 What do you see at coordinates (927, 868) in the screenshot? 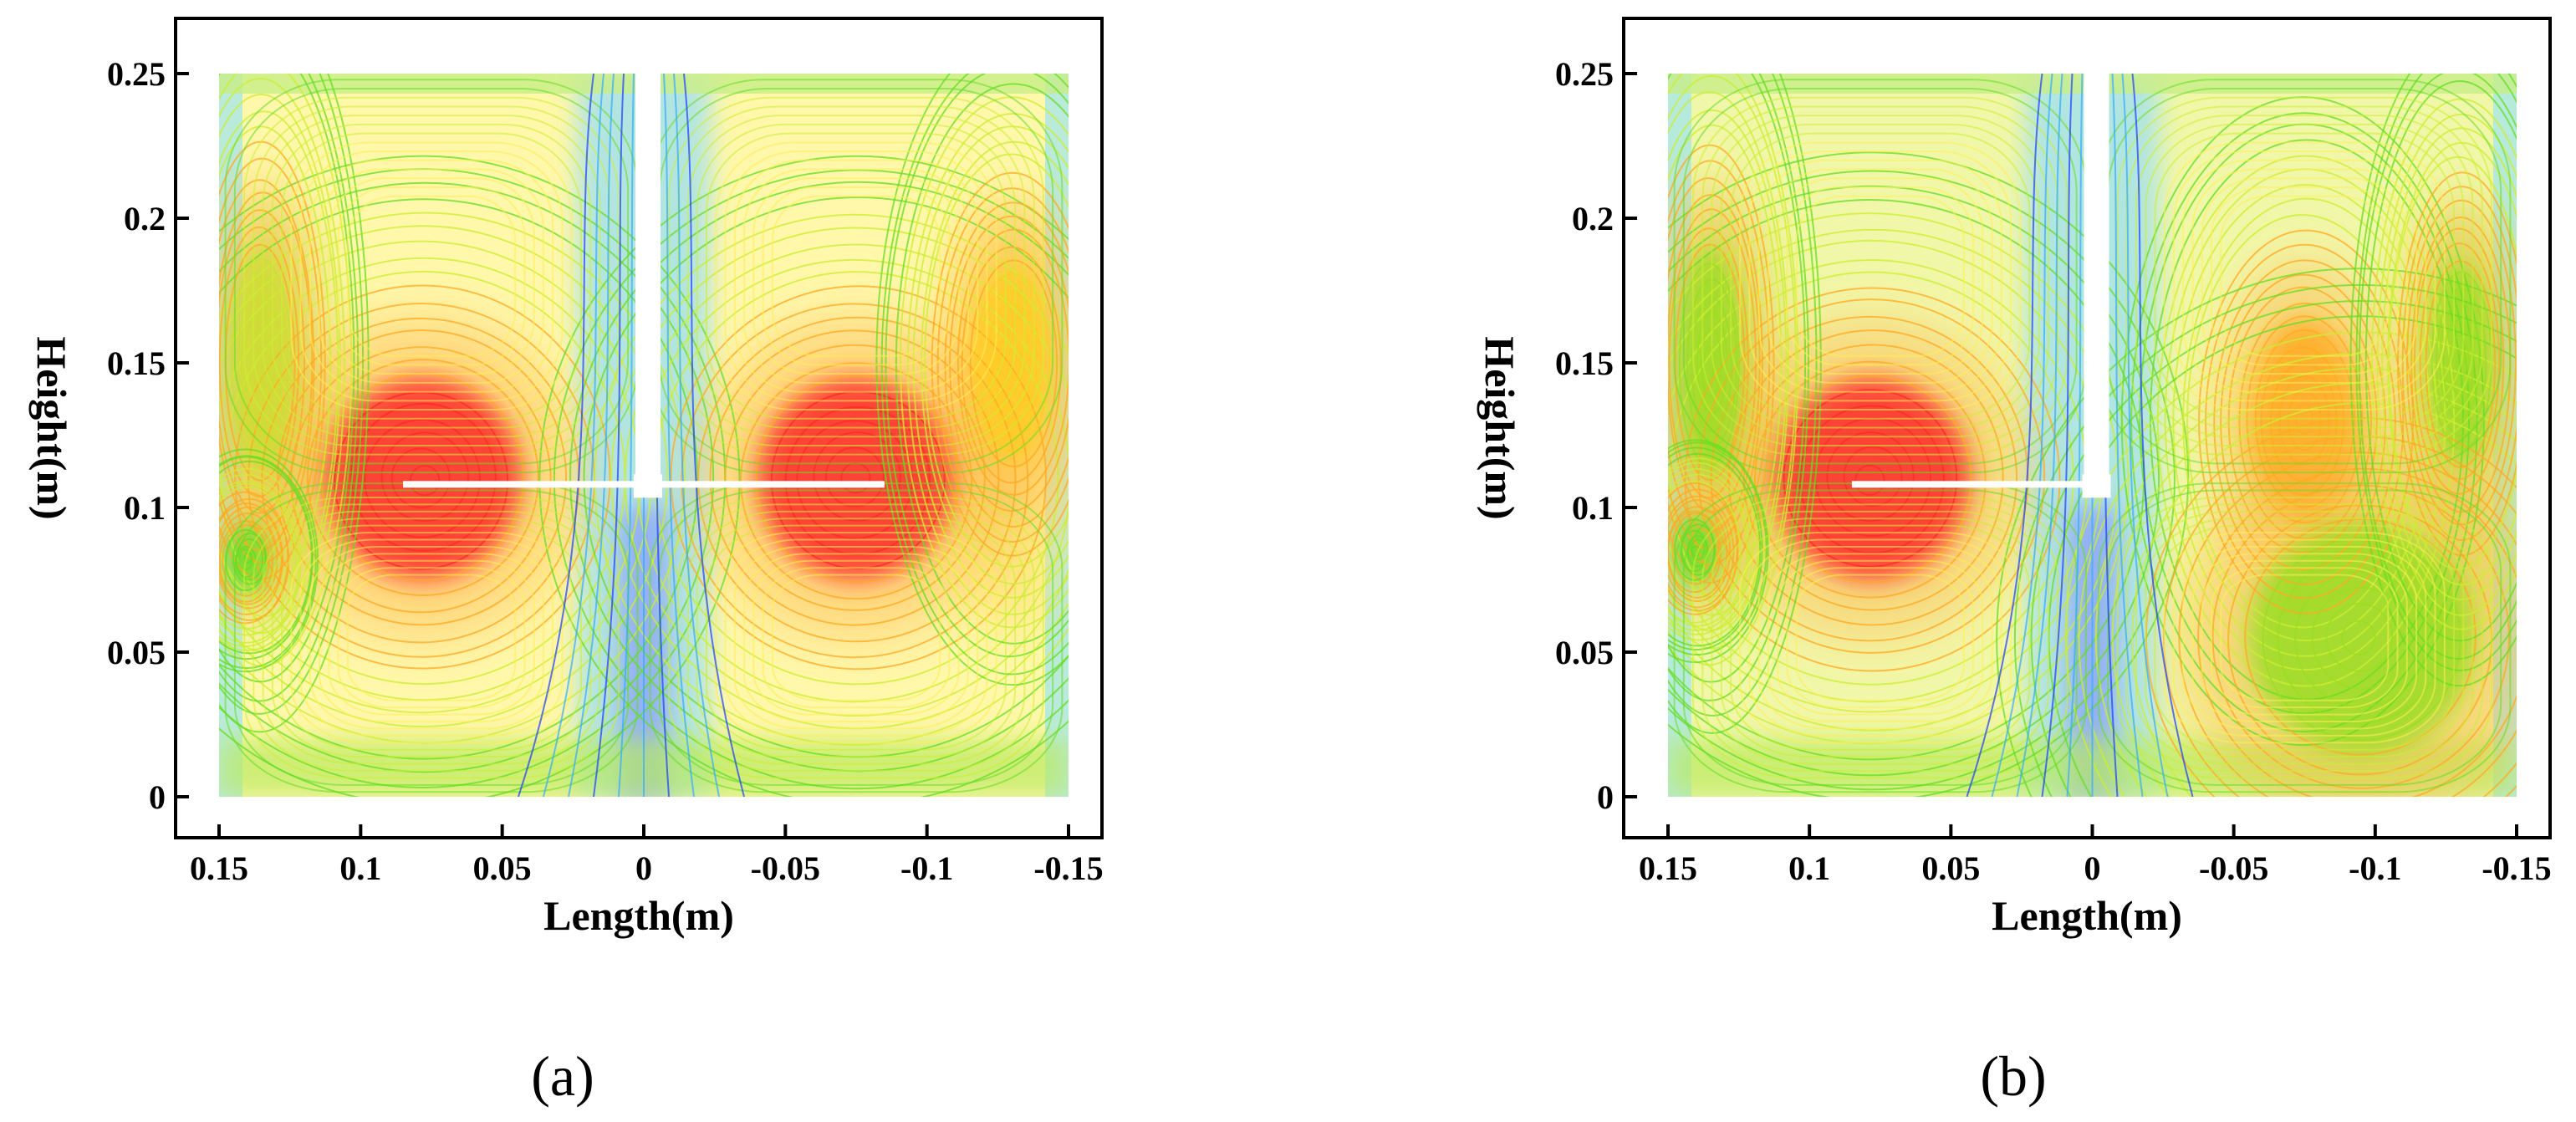
I see `x-tick-label: -0.1` at bounding box center [927, 868].